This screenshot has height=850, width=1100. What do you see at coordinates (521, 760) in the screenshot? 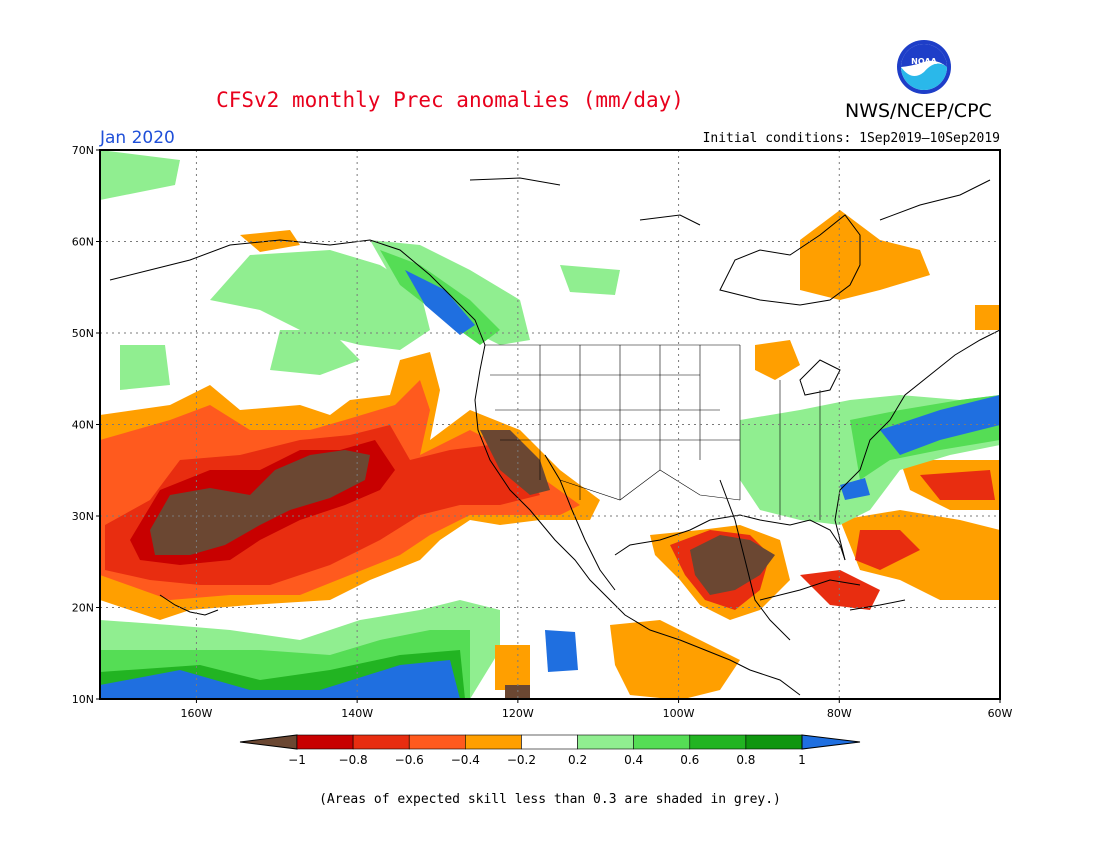
I see `colorbar-label: −0.2` at bounding box center [521, 760].